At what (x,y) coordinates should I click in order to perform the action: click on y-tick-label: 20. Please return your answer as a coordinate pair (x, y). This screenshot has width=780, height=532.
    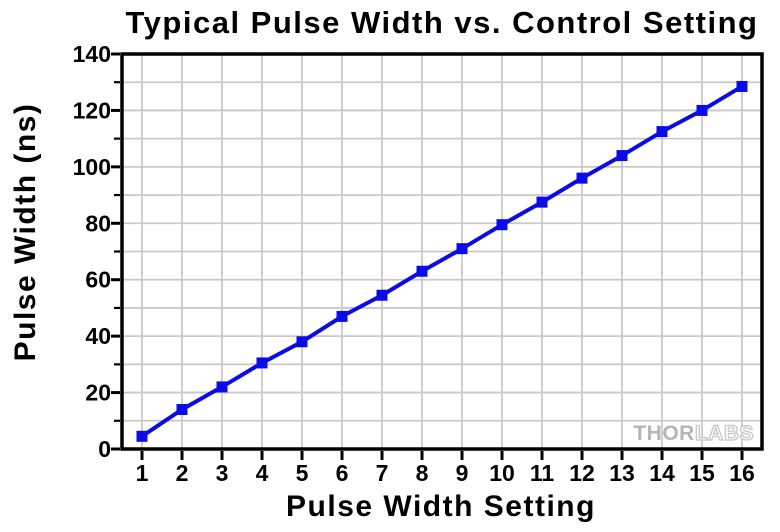
    Looking at the image, I should click on (98, 393).